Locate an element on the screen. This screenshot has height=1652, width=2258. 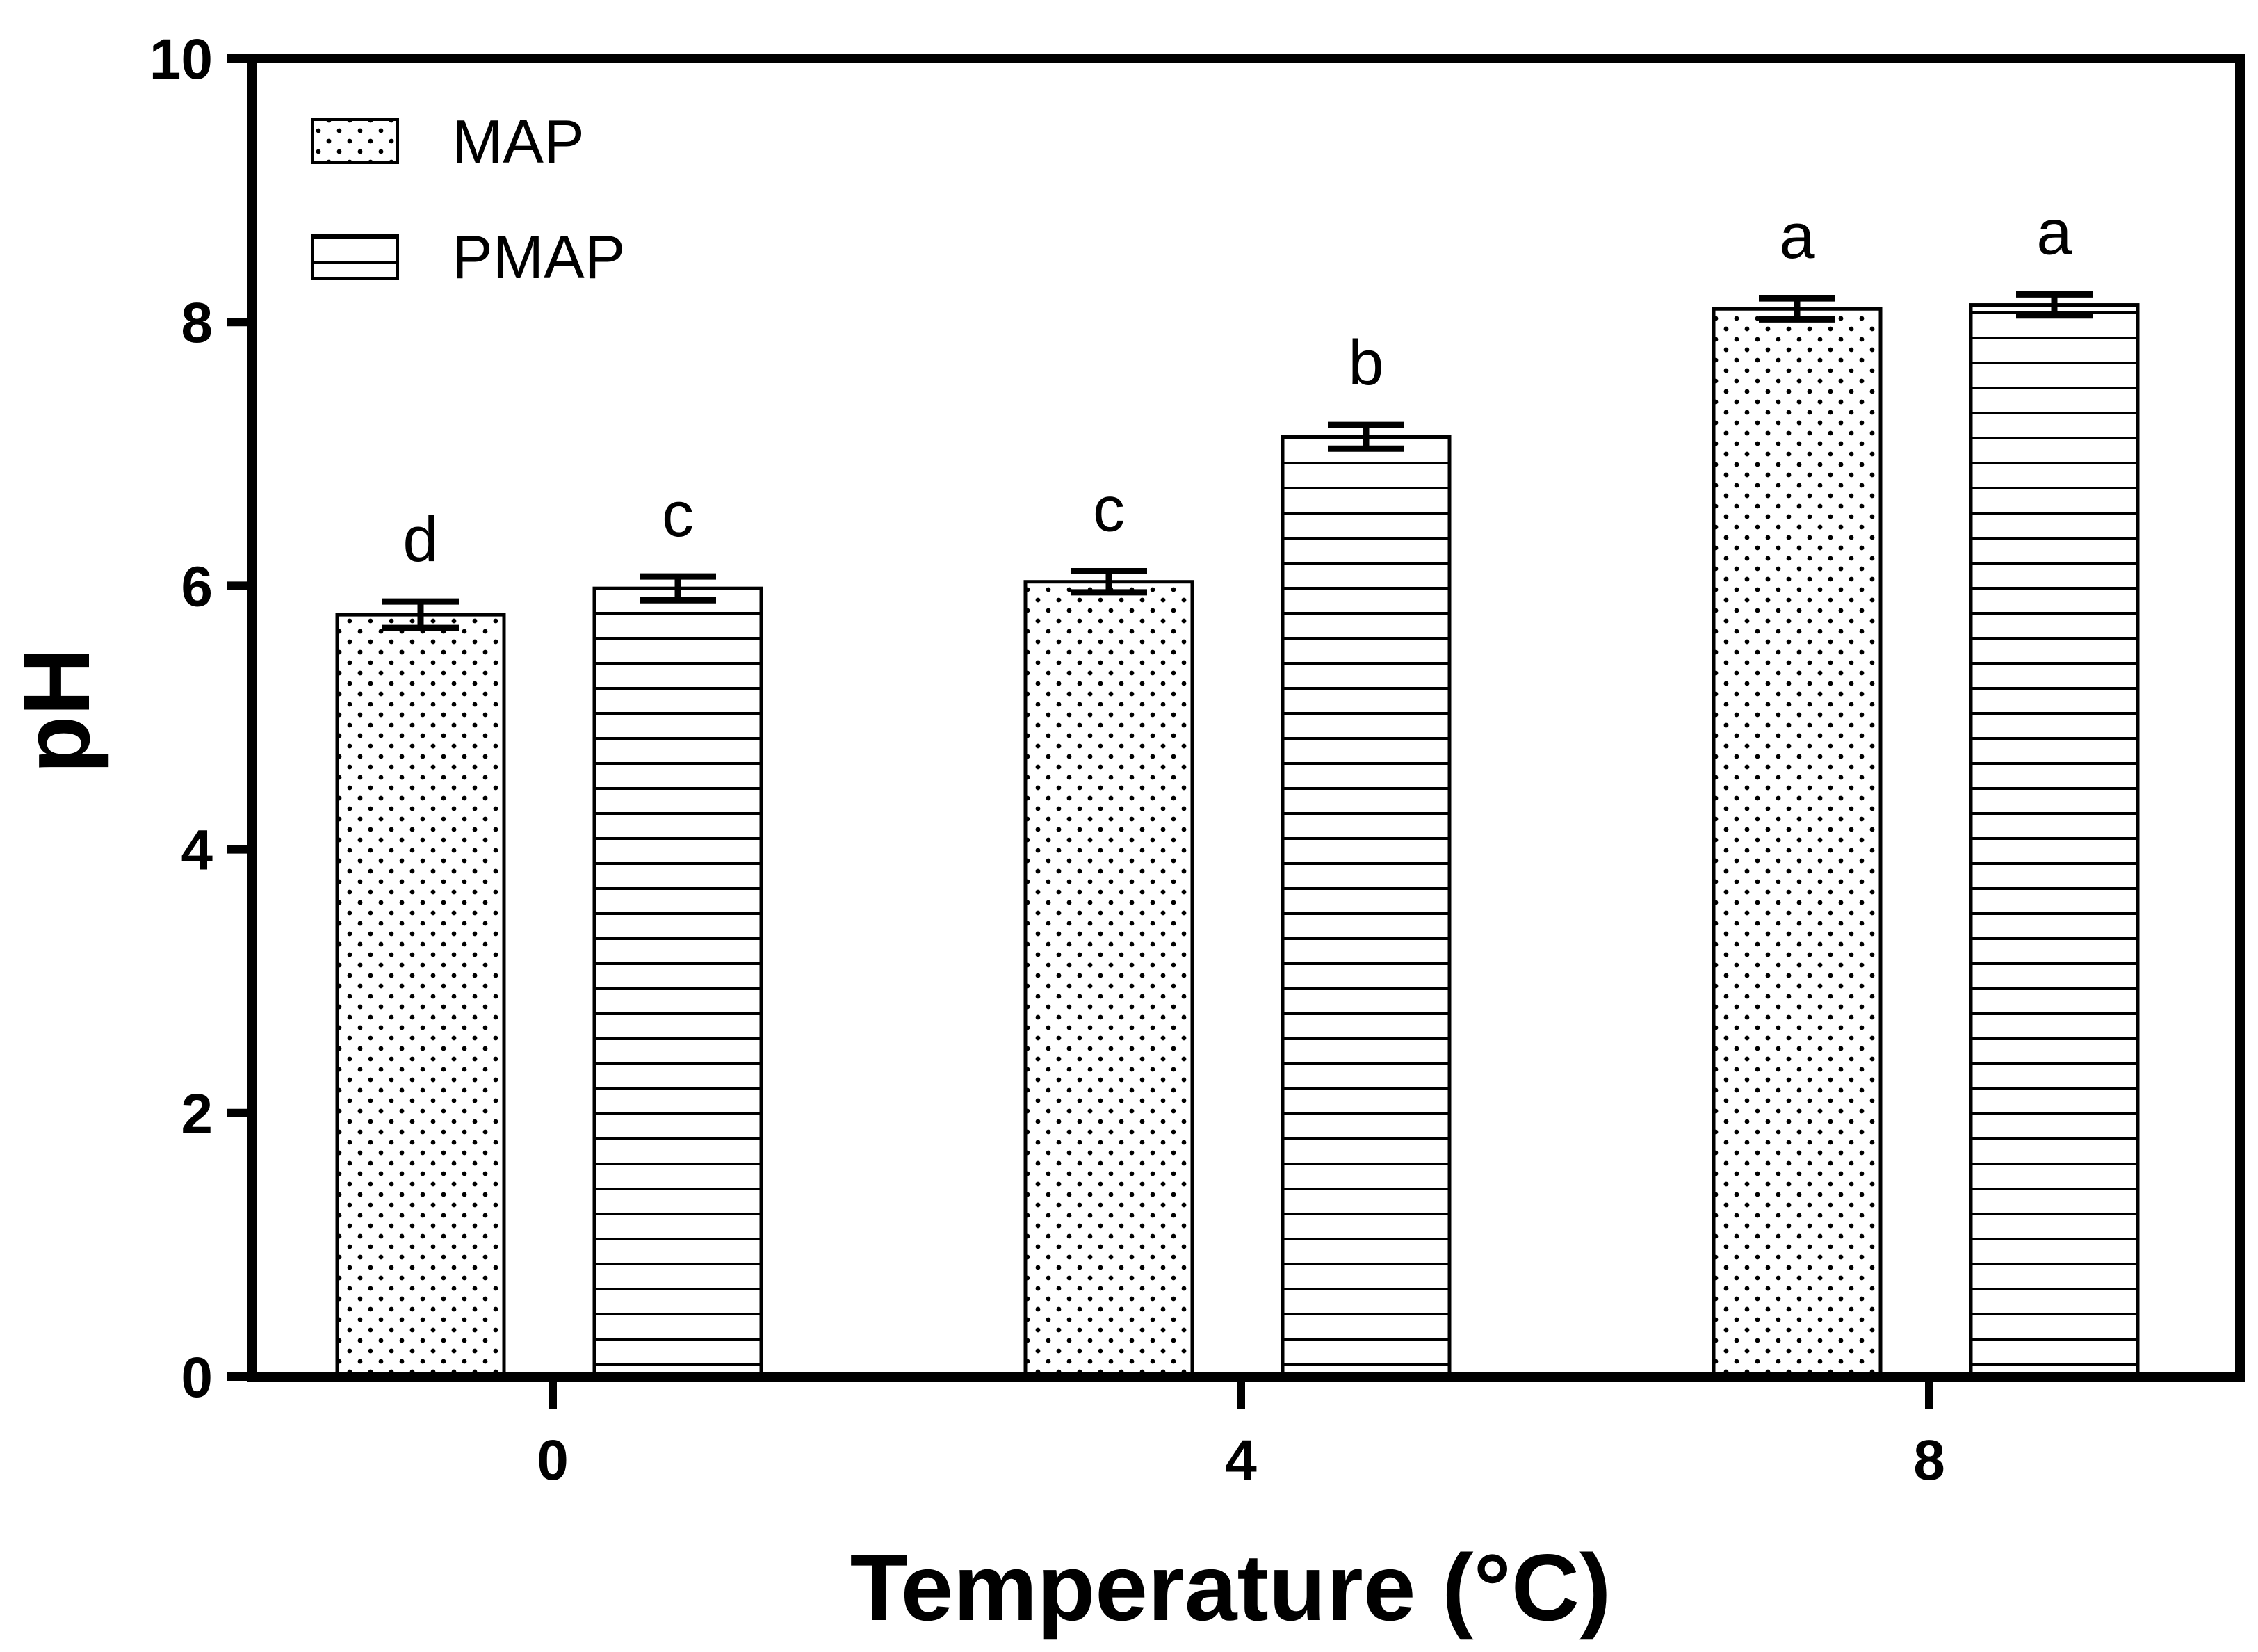
x-tick-label: 4 is located at coordinates (1241, 1460).